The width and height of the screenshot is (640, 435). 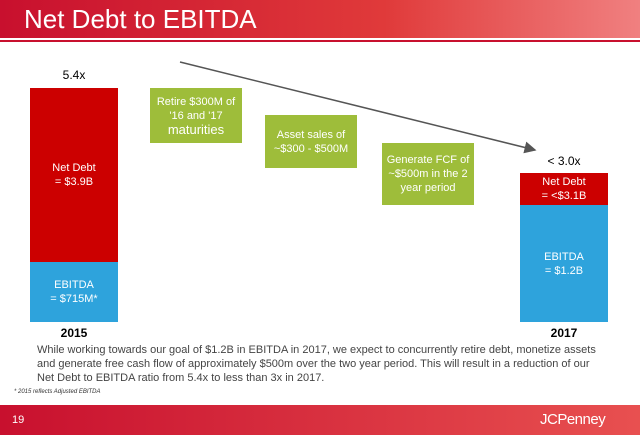 I want to click on step-line: year period, so click(x=428, y=188).